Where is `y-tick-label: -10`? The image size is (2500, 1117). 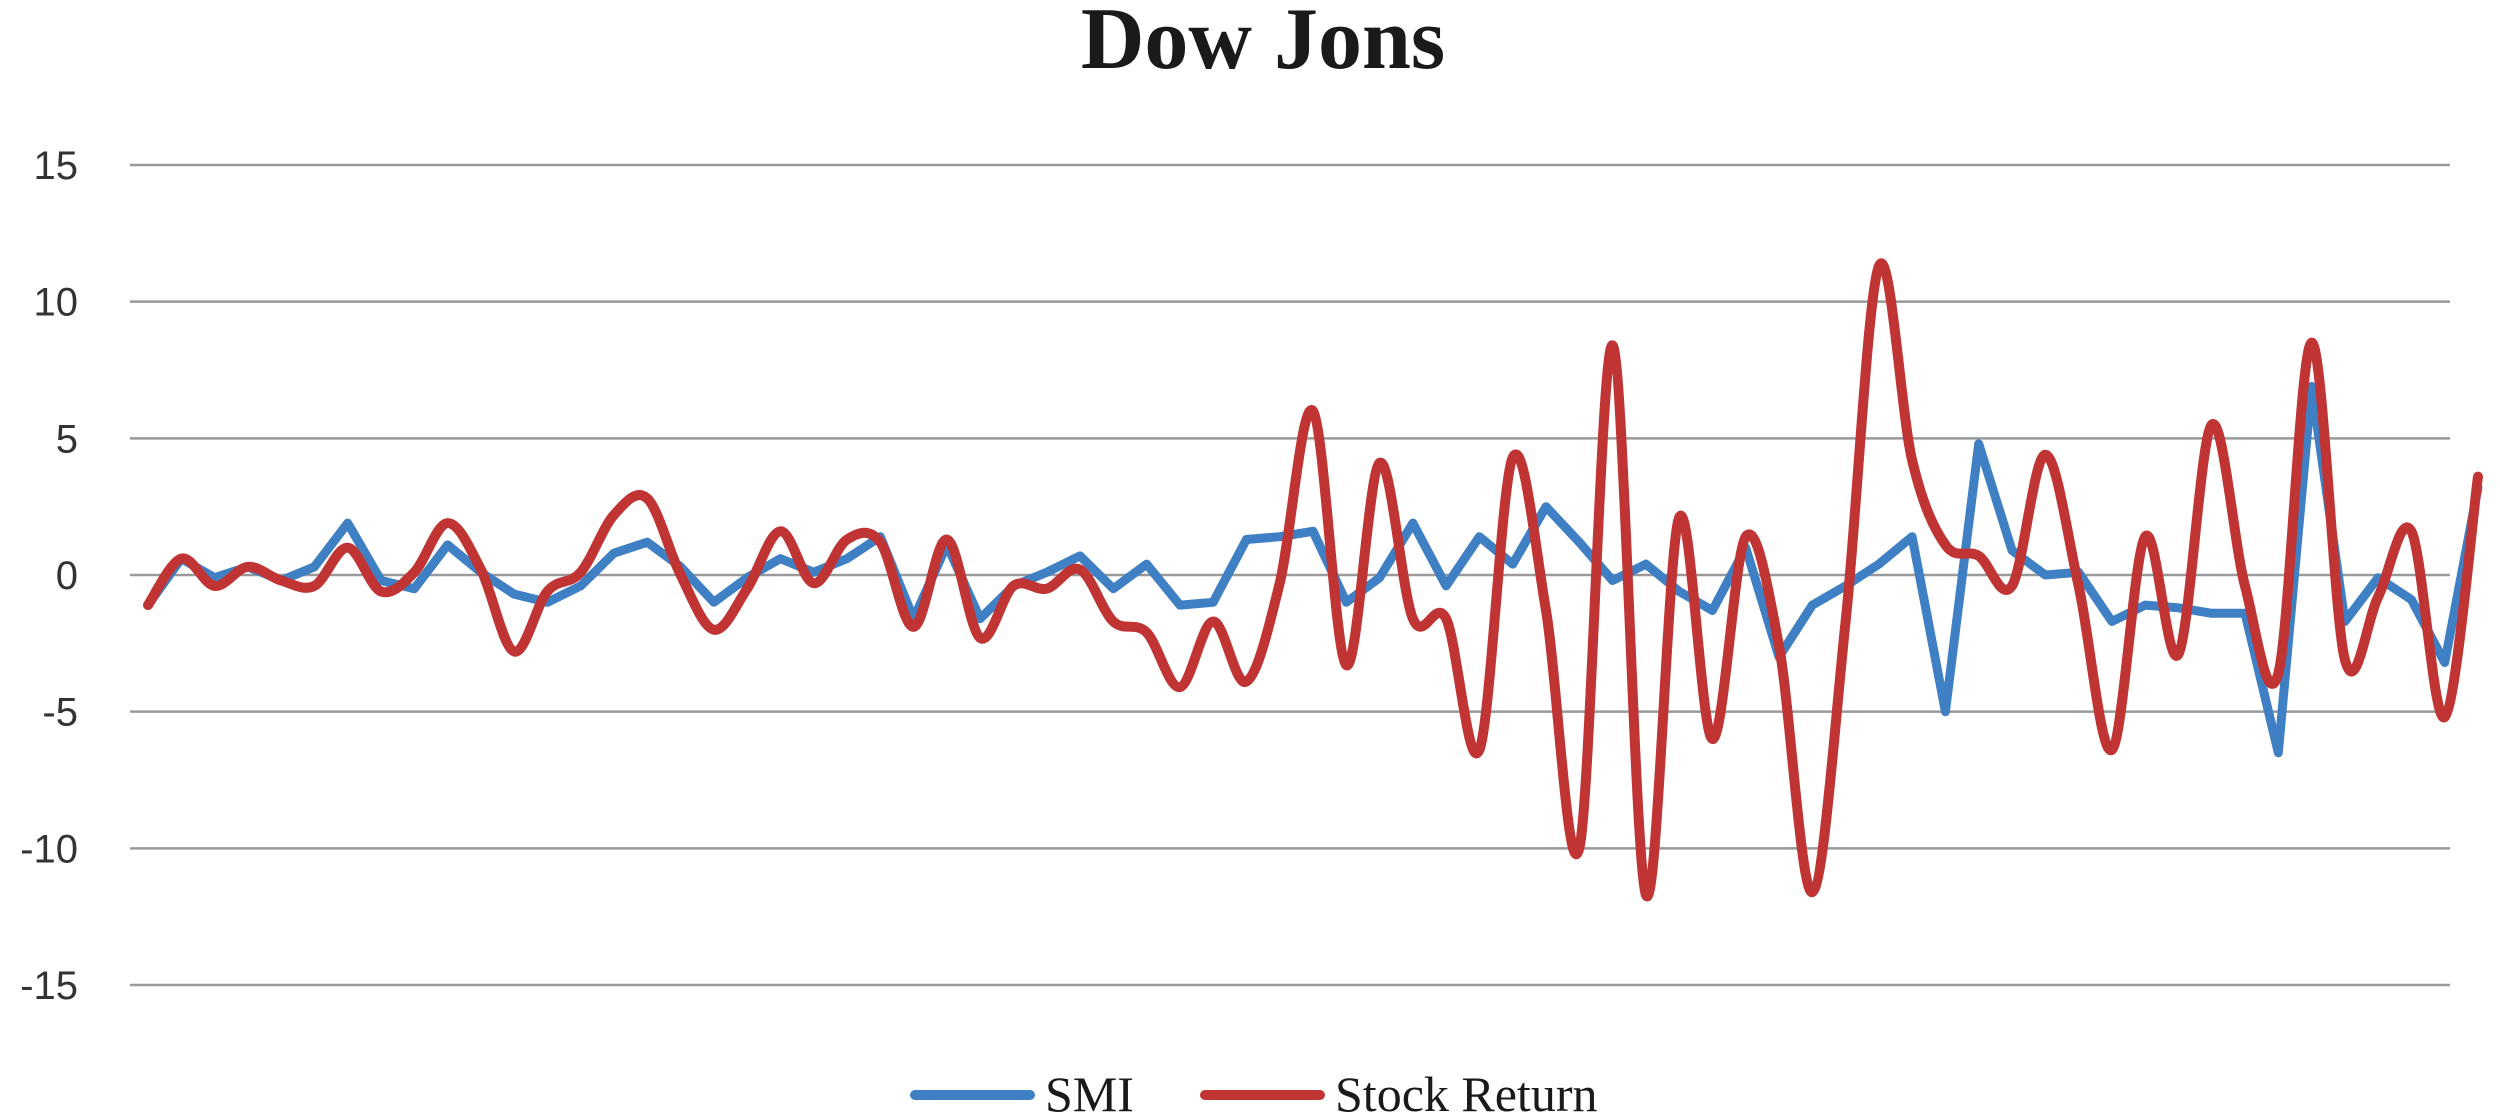
y-tick-label: -10 is located at coordinates (49, 849).